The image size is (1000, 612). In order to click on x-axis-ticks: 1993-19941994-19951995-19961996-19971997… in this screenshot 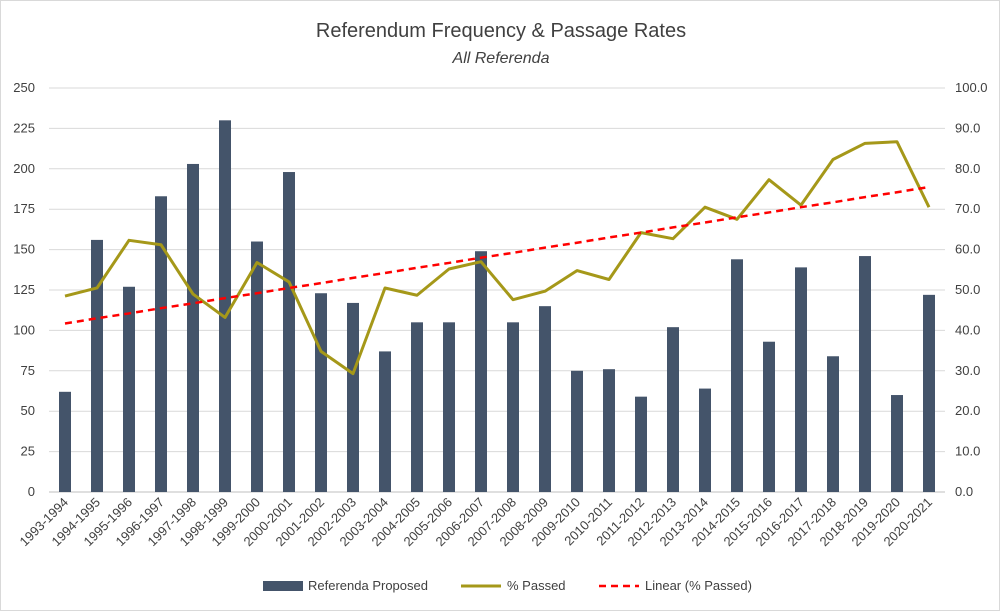, I will do `click(476, 522)`.